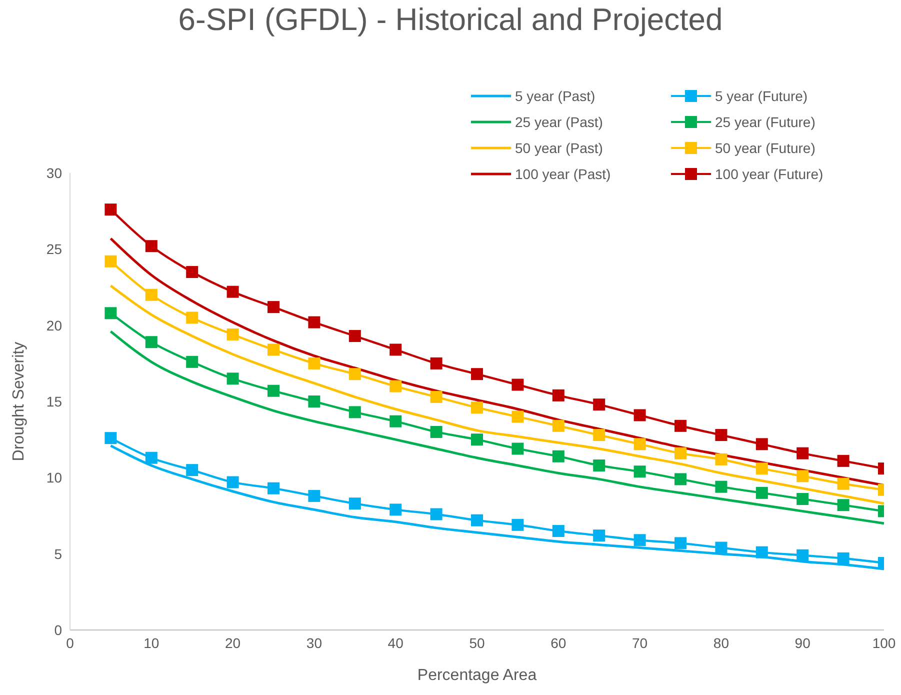  Describe the element at coordinates (54, 478) in the screenshot. I see `y-tick-label: 10` at that location.